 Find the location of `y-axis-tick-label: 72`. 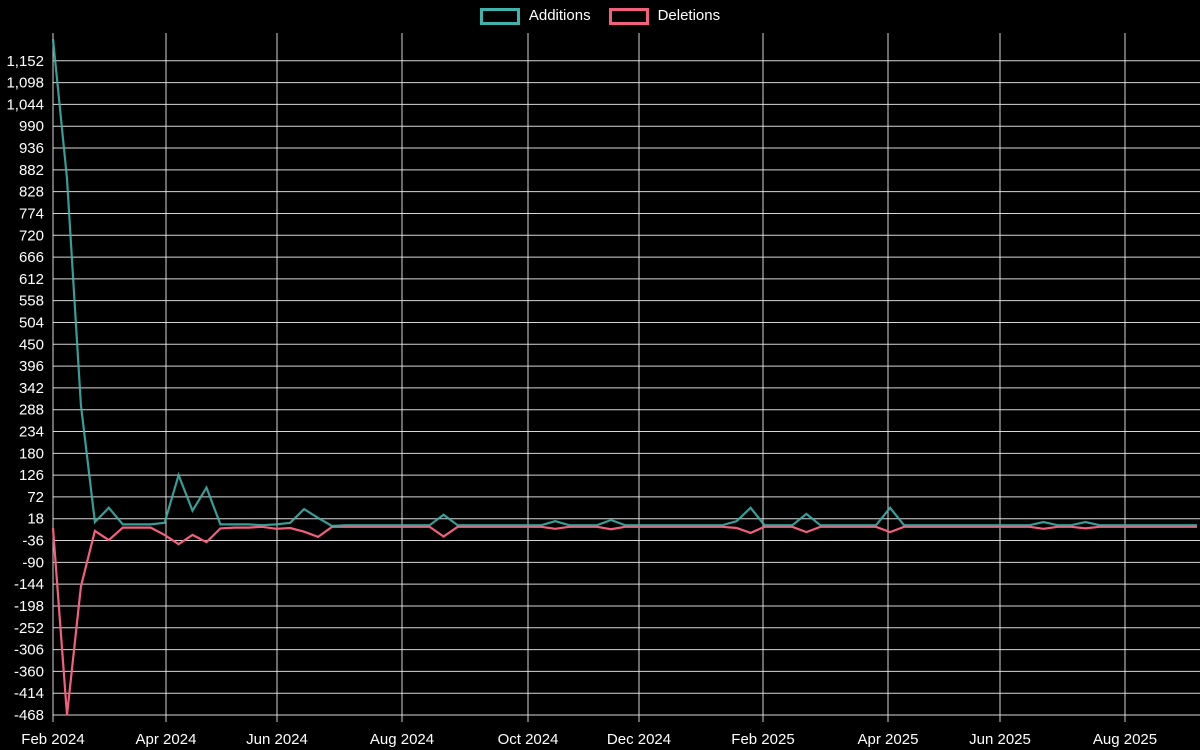

y-axis-tick-label: 72 is located at coordinates (35, 497).